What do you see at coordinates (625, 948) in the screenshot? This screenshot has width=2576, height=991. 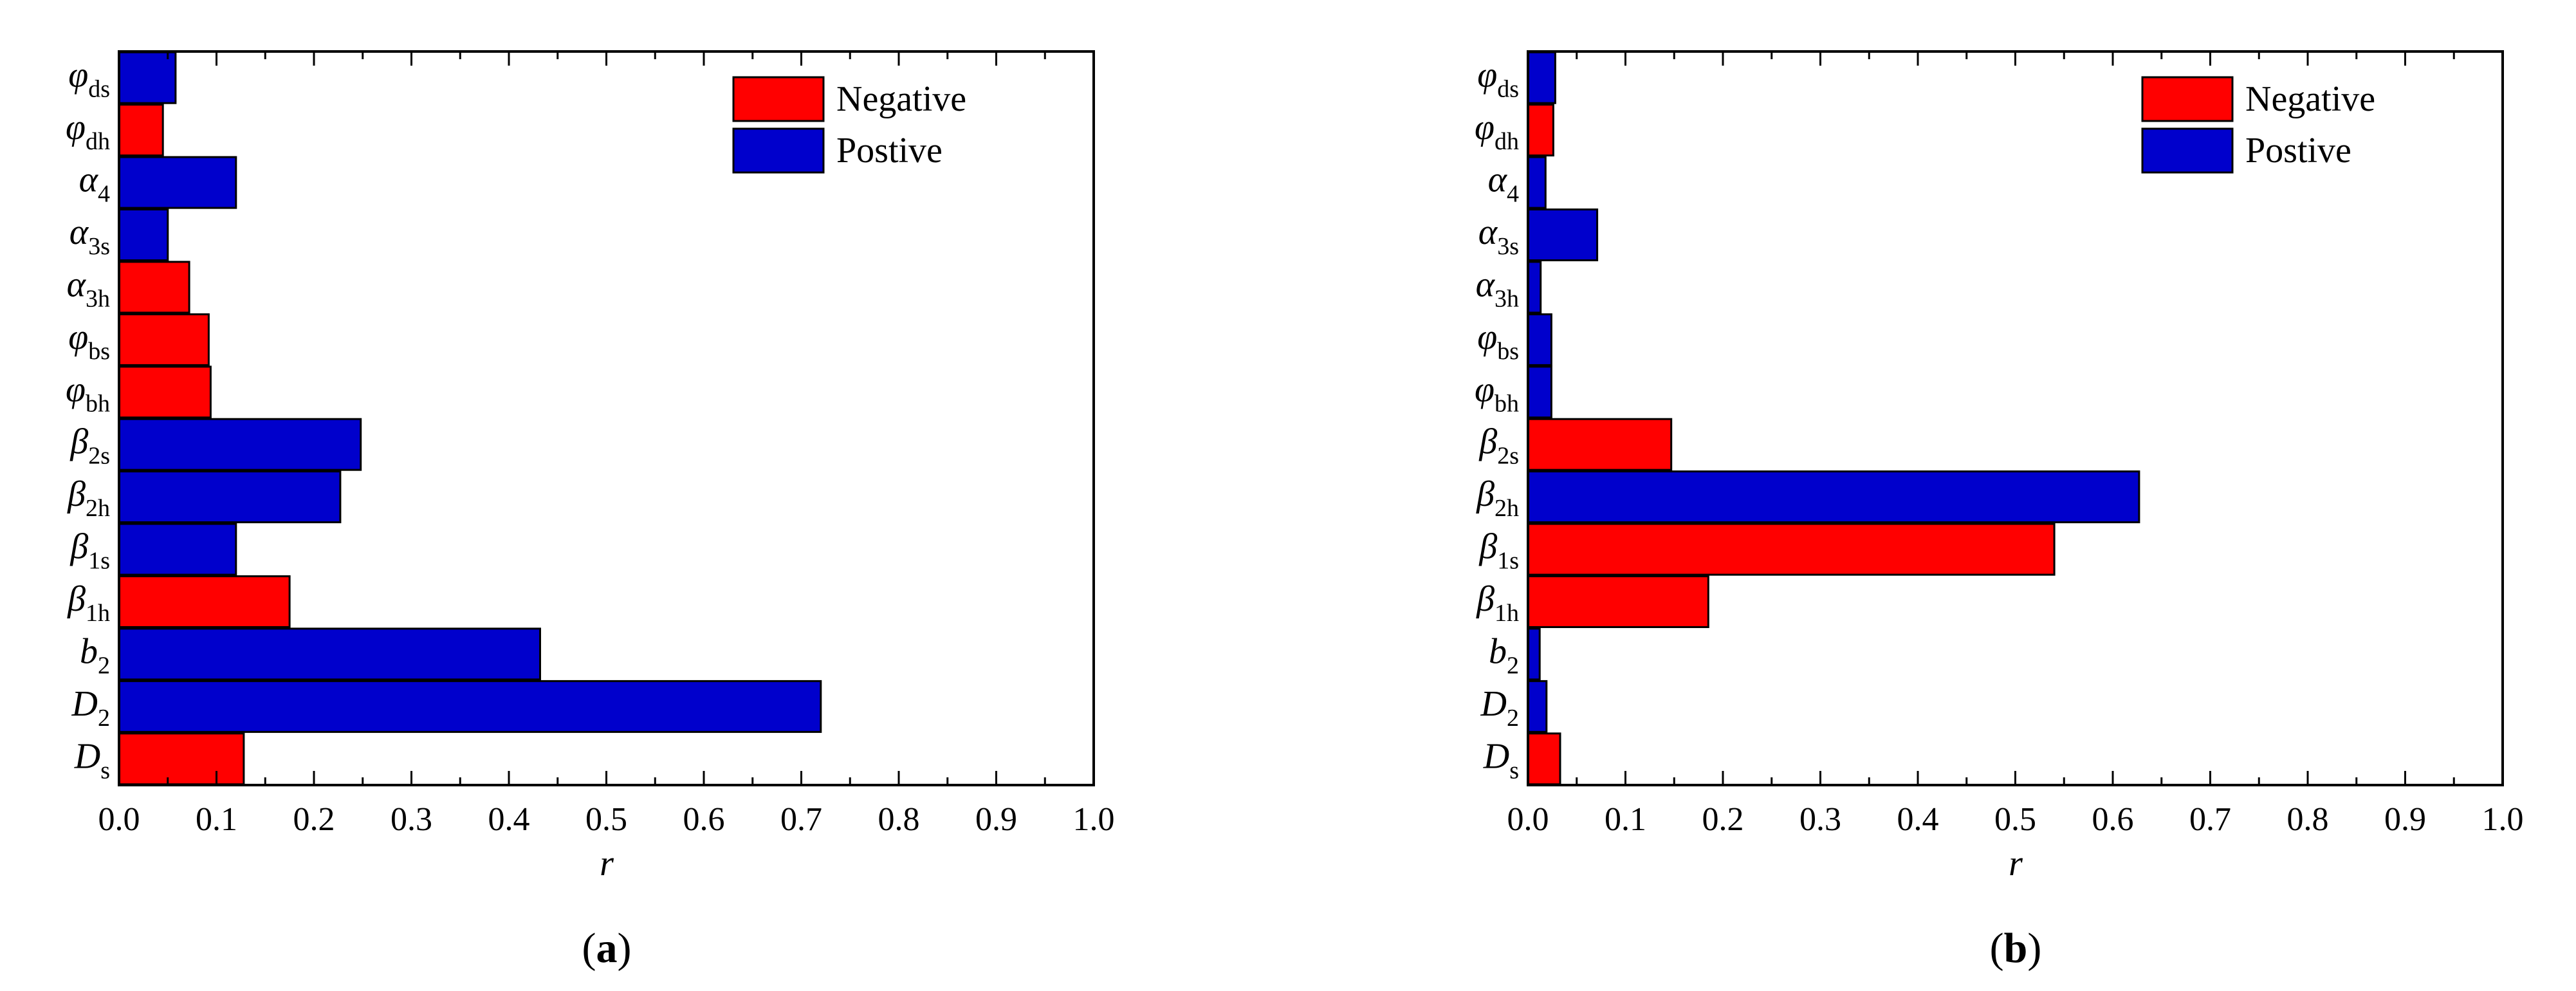 I see `chart-0-panel-label-close: )` at bounding box center [625, 948].